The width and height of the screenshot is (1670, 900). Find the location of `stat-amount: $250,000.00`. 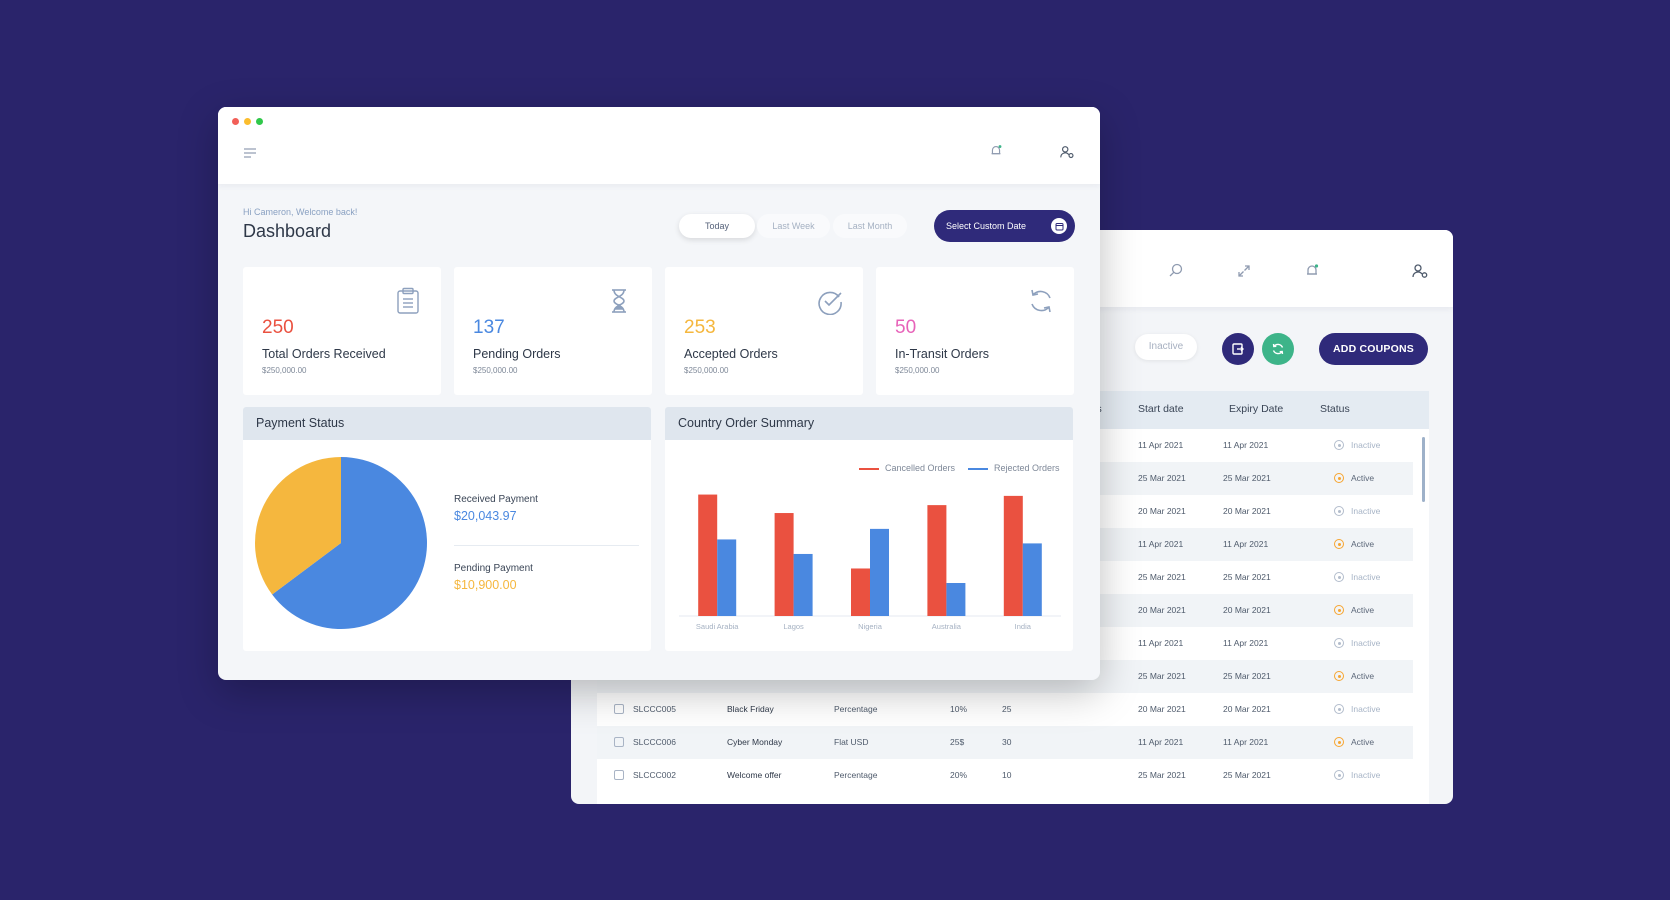

stat-amount: $250,000.00 is located at coordinates (917, 370).